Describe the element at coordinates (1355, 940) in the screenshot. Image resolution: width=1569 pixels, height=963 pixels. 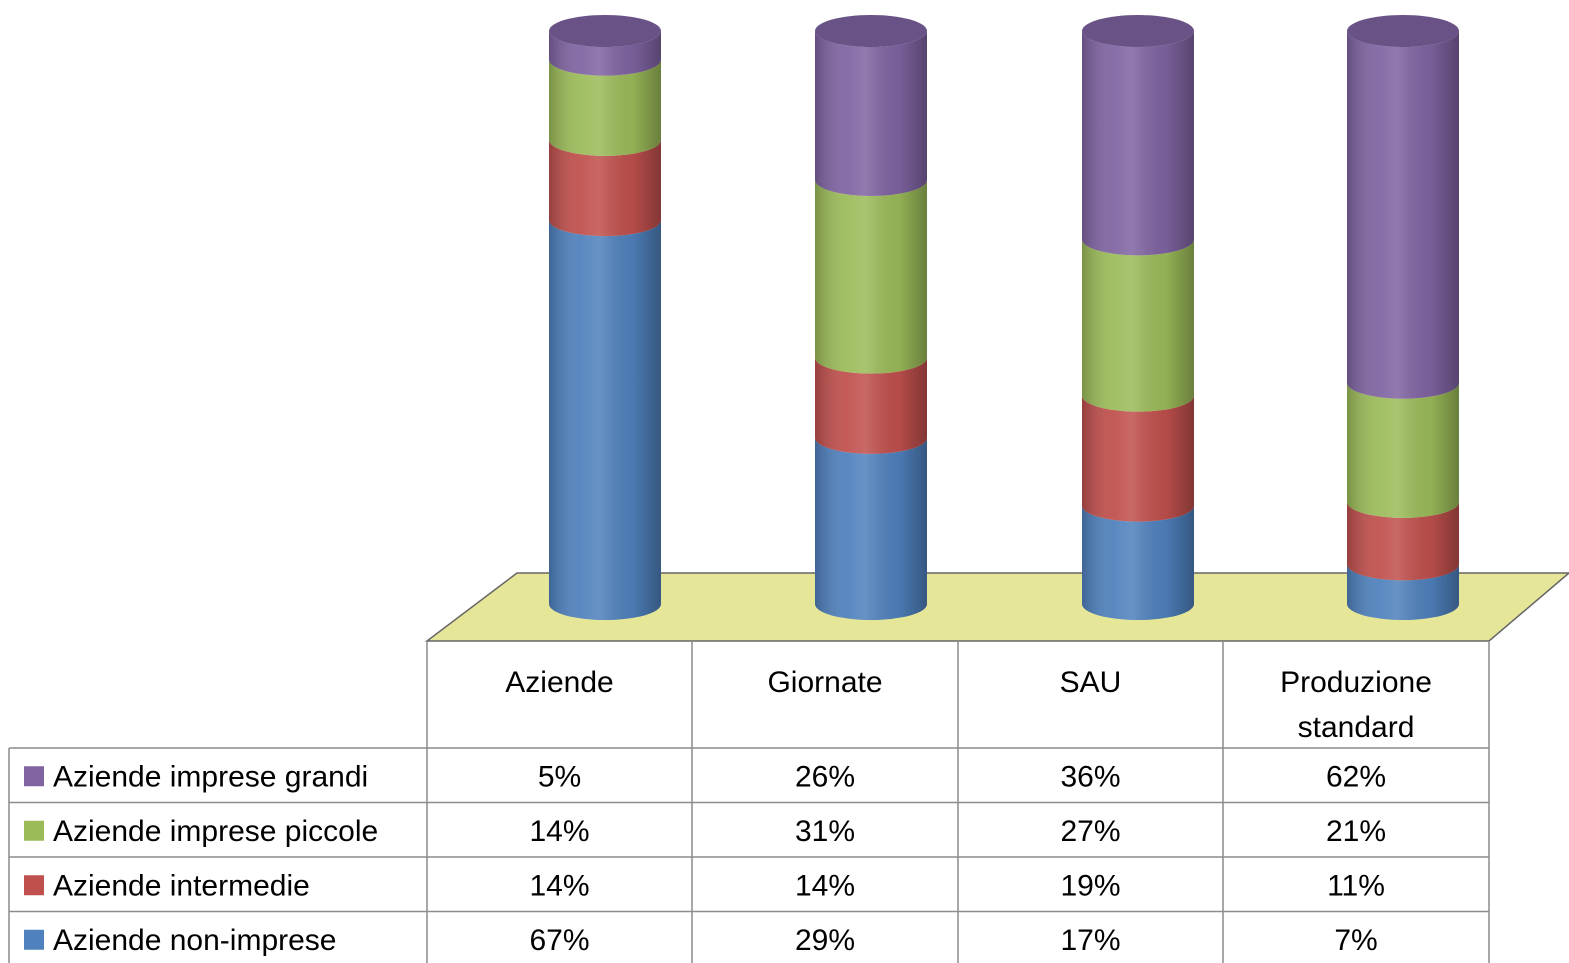
I see `data-table-cell: 7%` at that location.